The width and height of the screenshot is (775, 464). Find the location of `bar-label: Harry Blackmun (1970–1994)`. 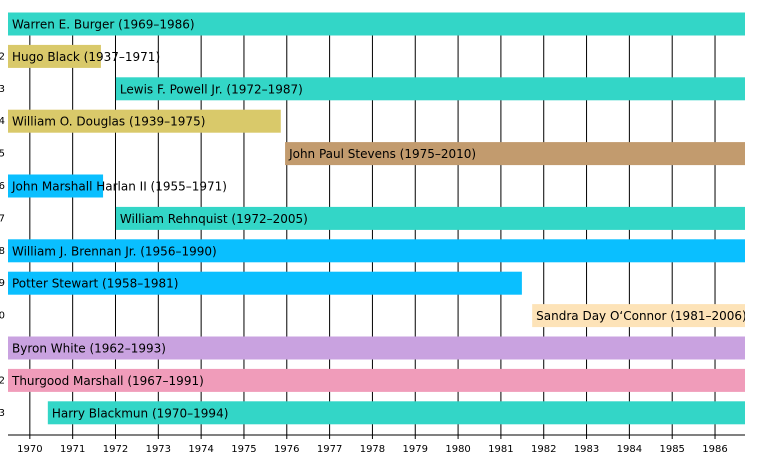

bar-label: Harry Blackmun (1970–1994) is located at coordinates (140, 413).